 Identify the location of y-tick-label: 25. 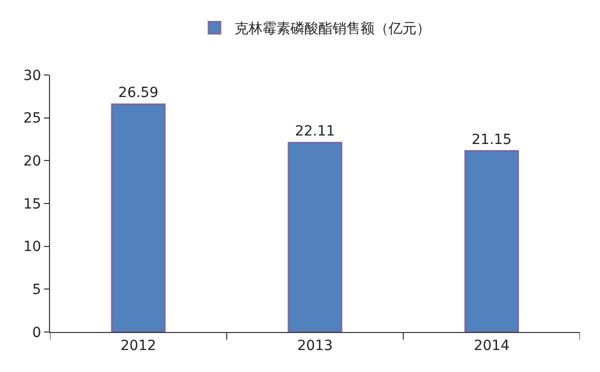
(32, 118).